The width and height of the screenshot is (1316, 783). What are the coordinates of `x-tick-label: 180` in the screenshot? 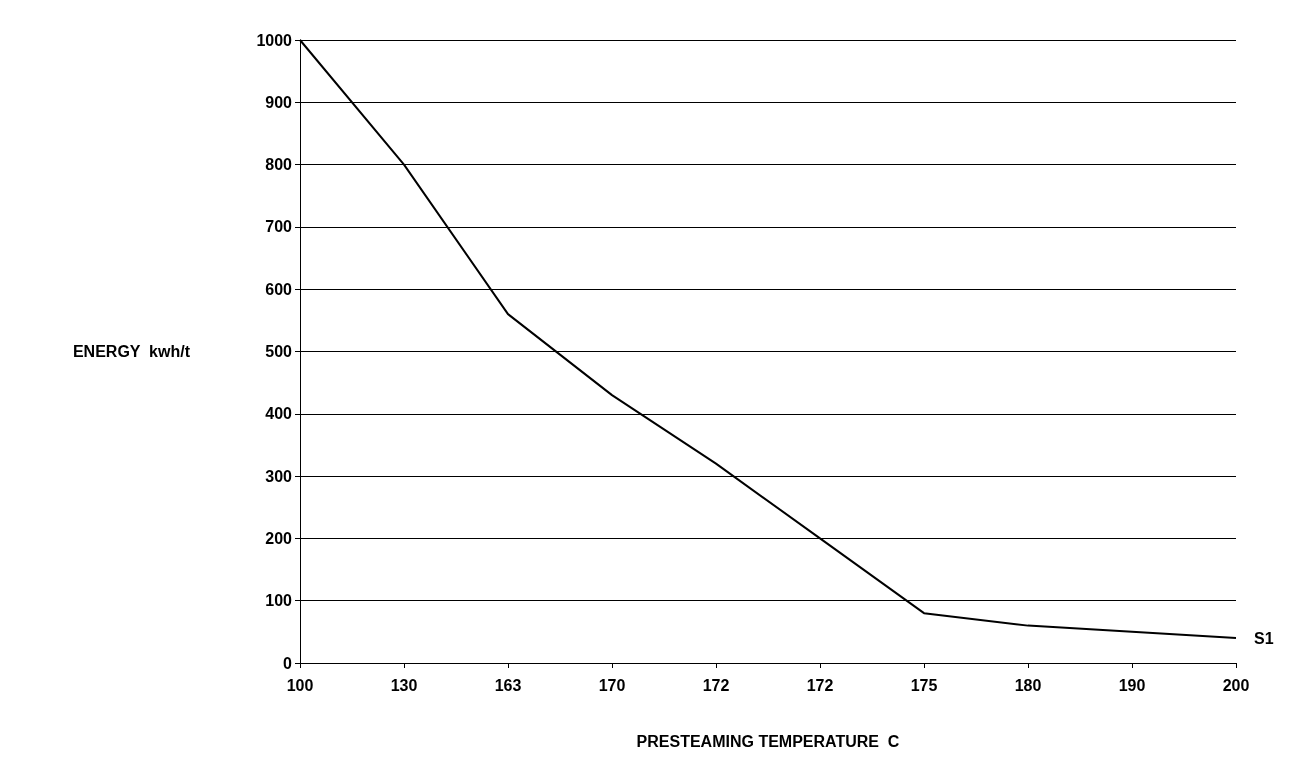 It's located at (1028, 685).